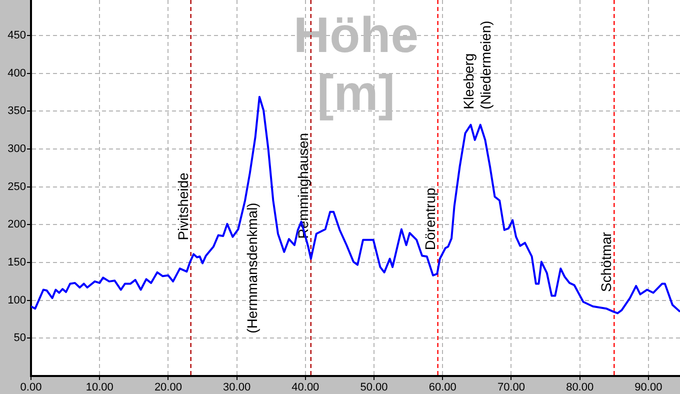  What do you see at coordinates (430, 219) in the screenshot?
I see `ref-line-label: Dörentrup` at bounding box center [430, 219].